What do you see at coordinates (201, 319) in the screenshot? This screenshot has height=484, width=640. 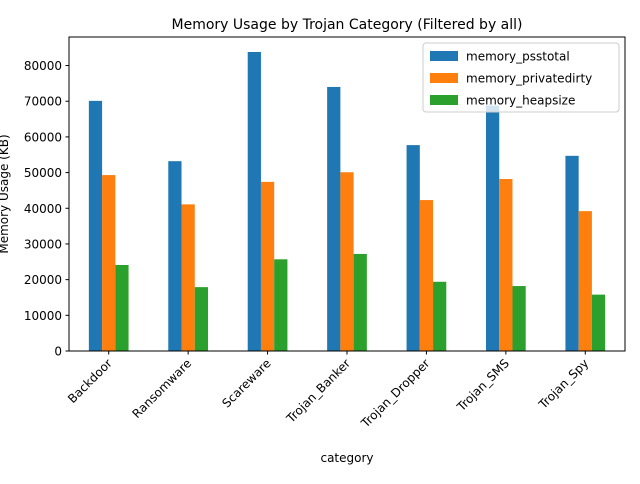 I see `bar-memory_heapsize-Ransomware` at bounding box center [201, 319].